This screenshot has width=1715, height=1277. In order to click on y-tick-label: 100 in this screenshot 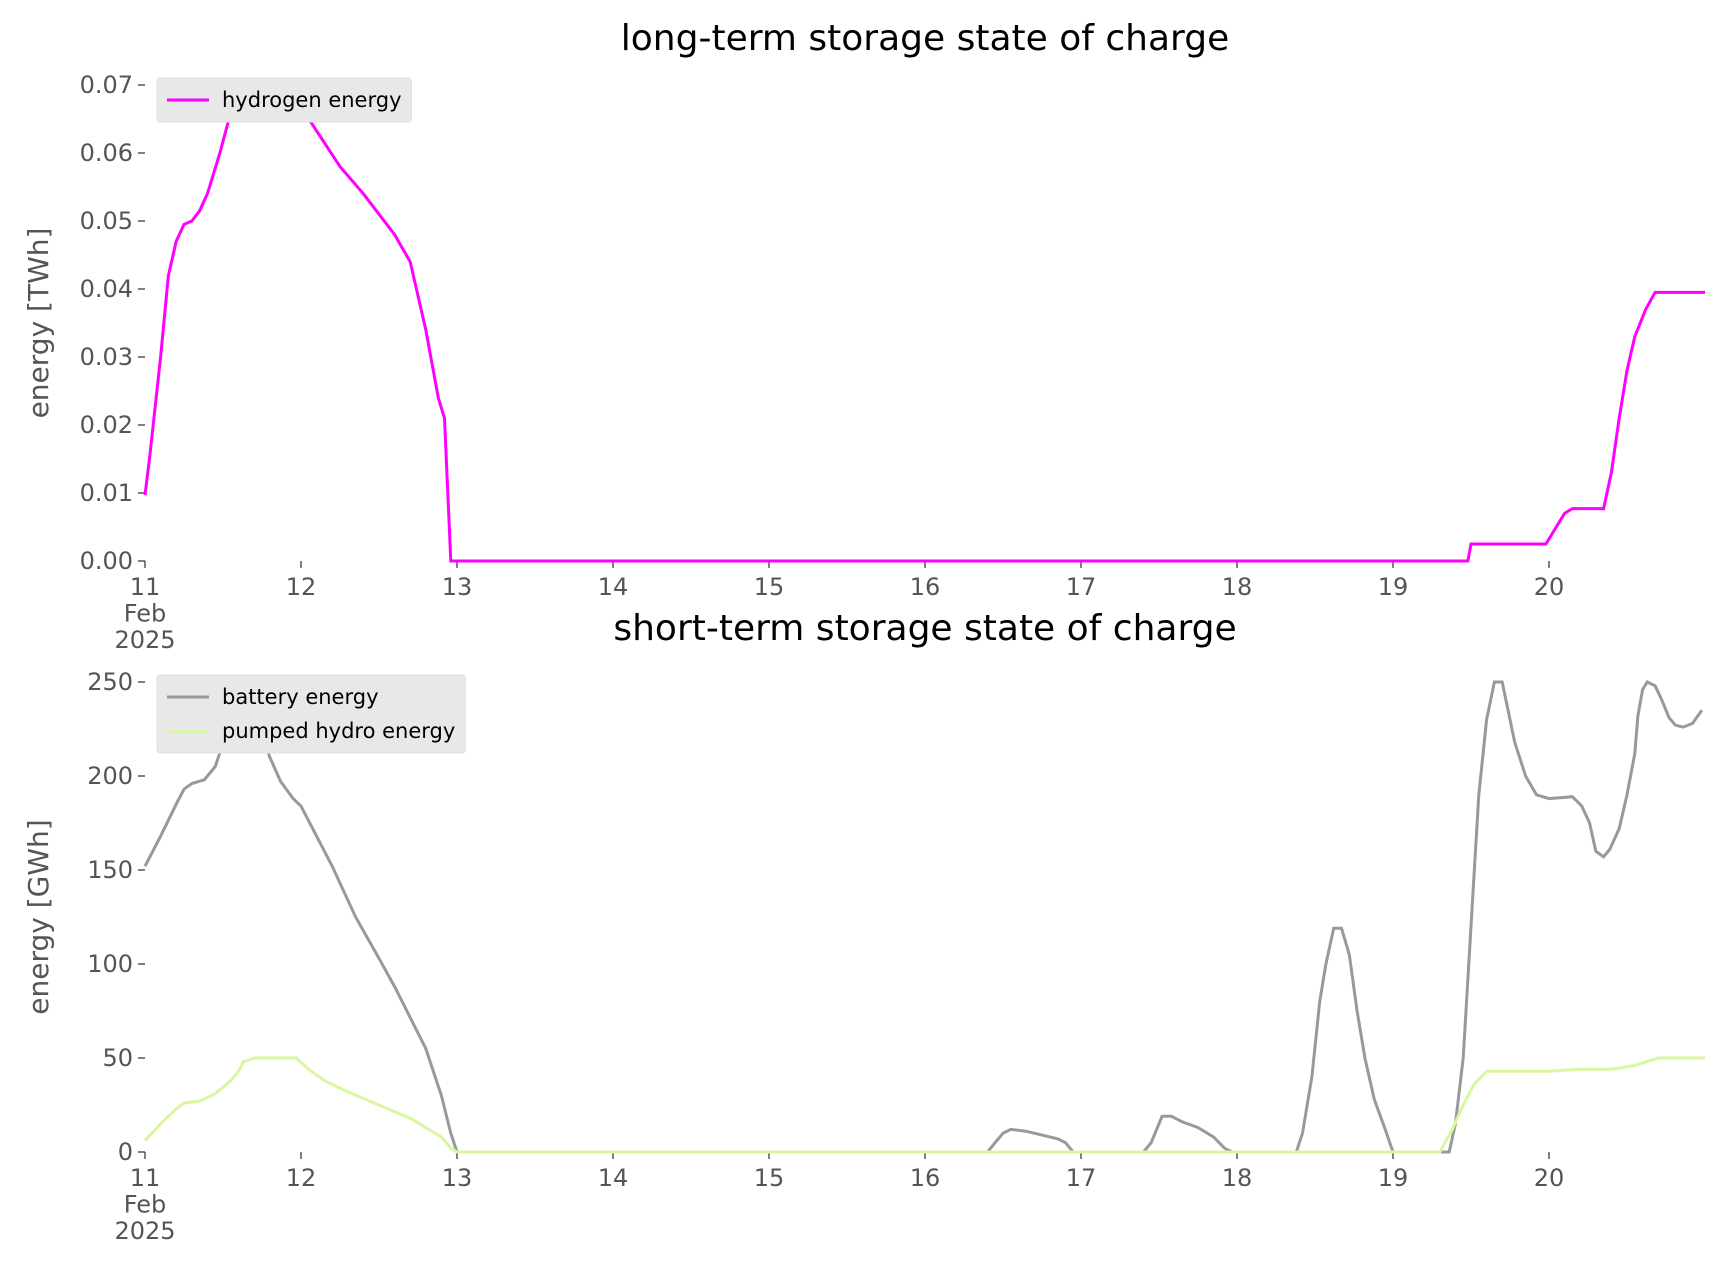, I will do `click(110, 964)`.